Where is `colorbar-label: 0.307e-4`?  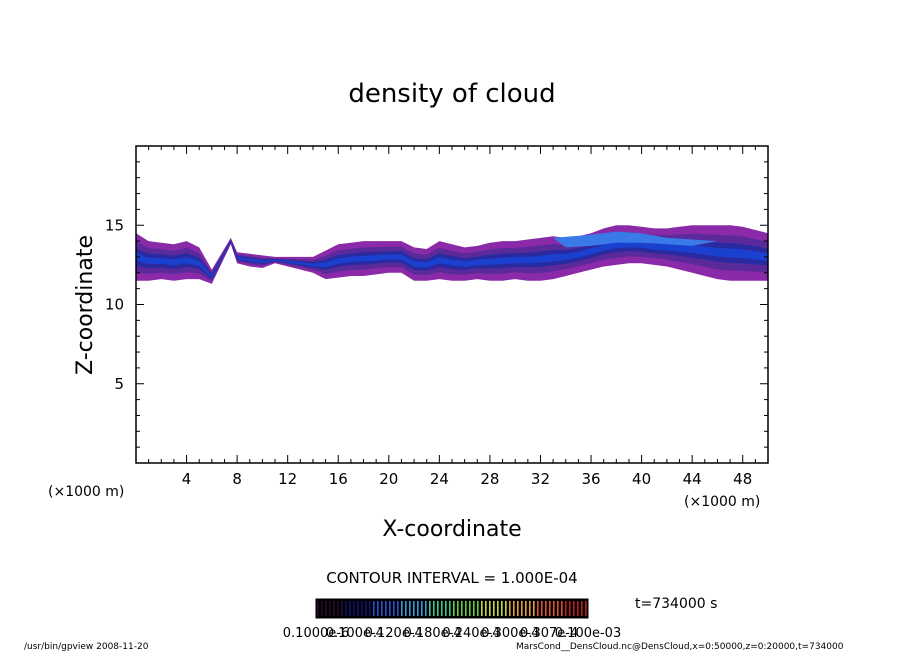
colorbar-label: 0.307e-4 is located at coordinates (549, 633).